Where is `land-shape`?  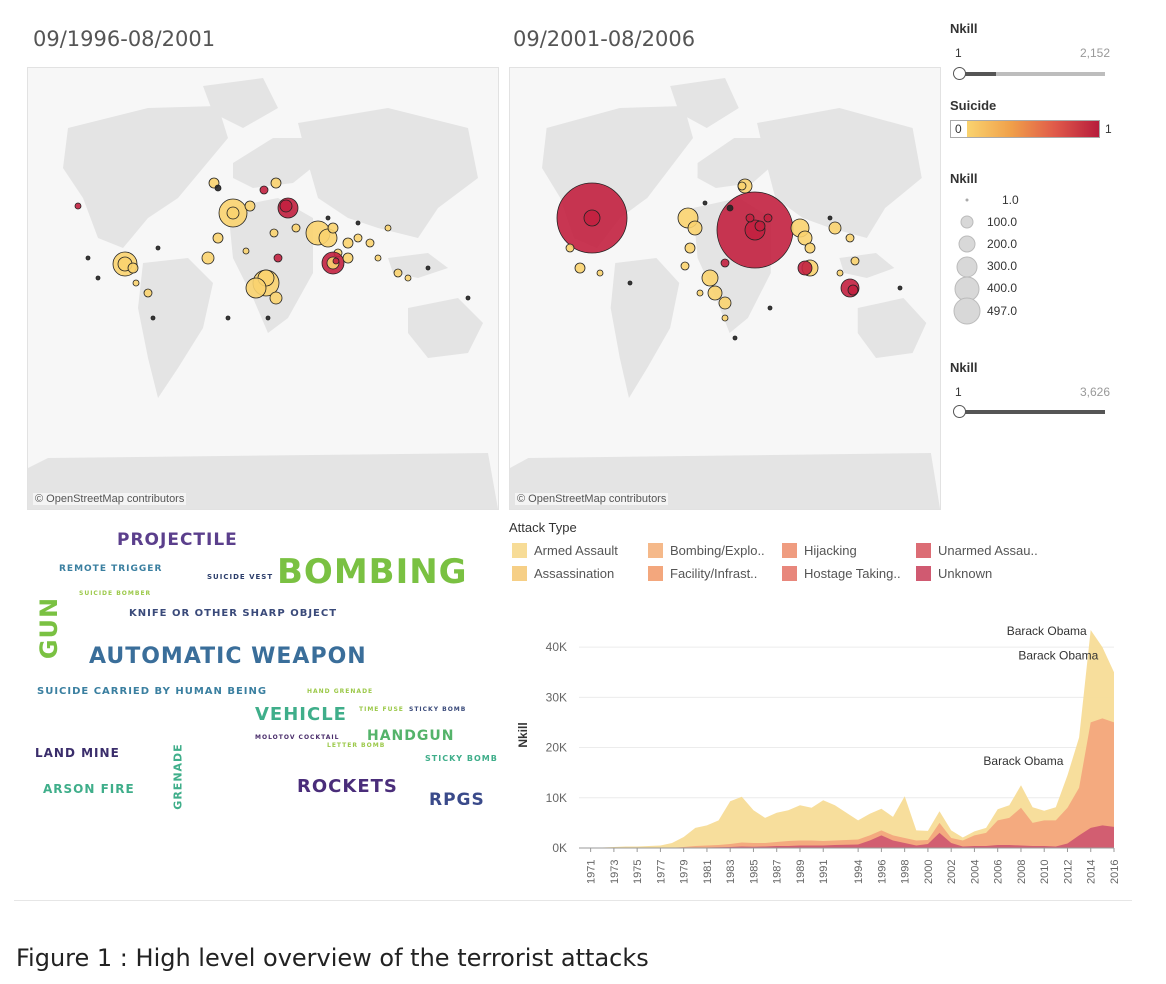
land-shape is located at coordinates (892, 328).